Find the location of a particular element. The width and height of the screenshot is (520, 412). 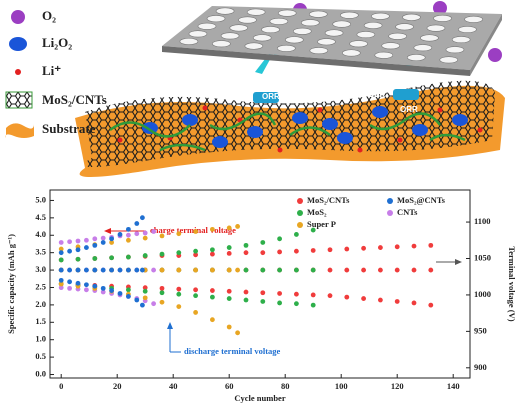

y2-tick-label: 900 is located at coordinates (480, 367).